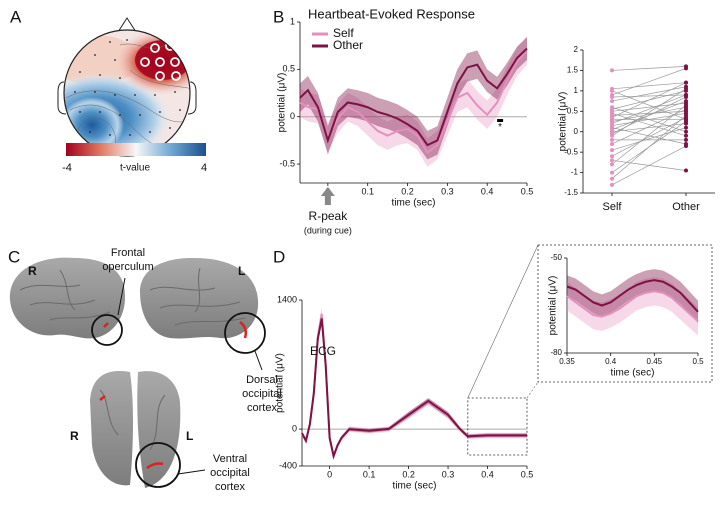 Image resolution: width=721 pixels, height=508 pixels. What do you see at coordinates (567, 361) in the screenshot?
I see `x-tick-label: 0.35` at bounding box center [567, 361].